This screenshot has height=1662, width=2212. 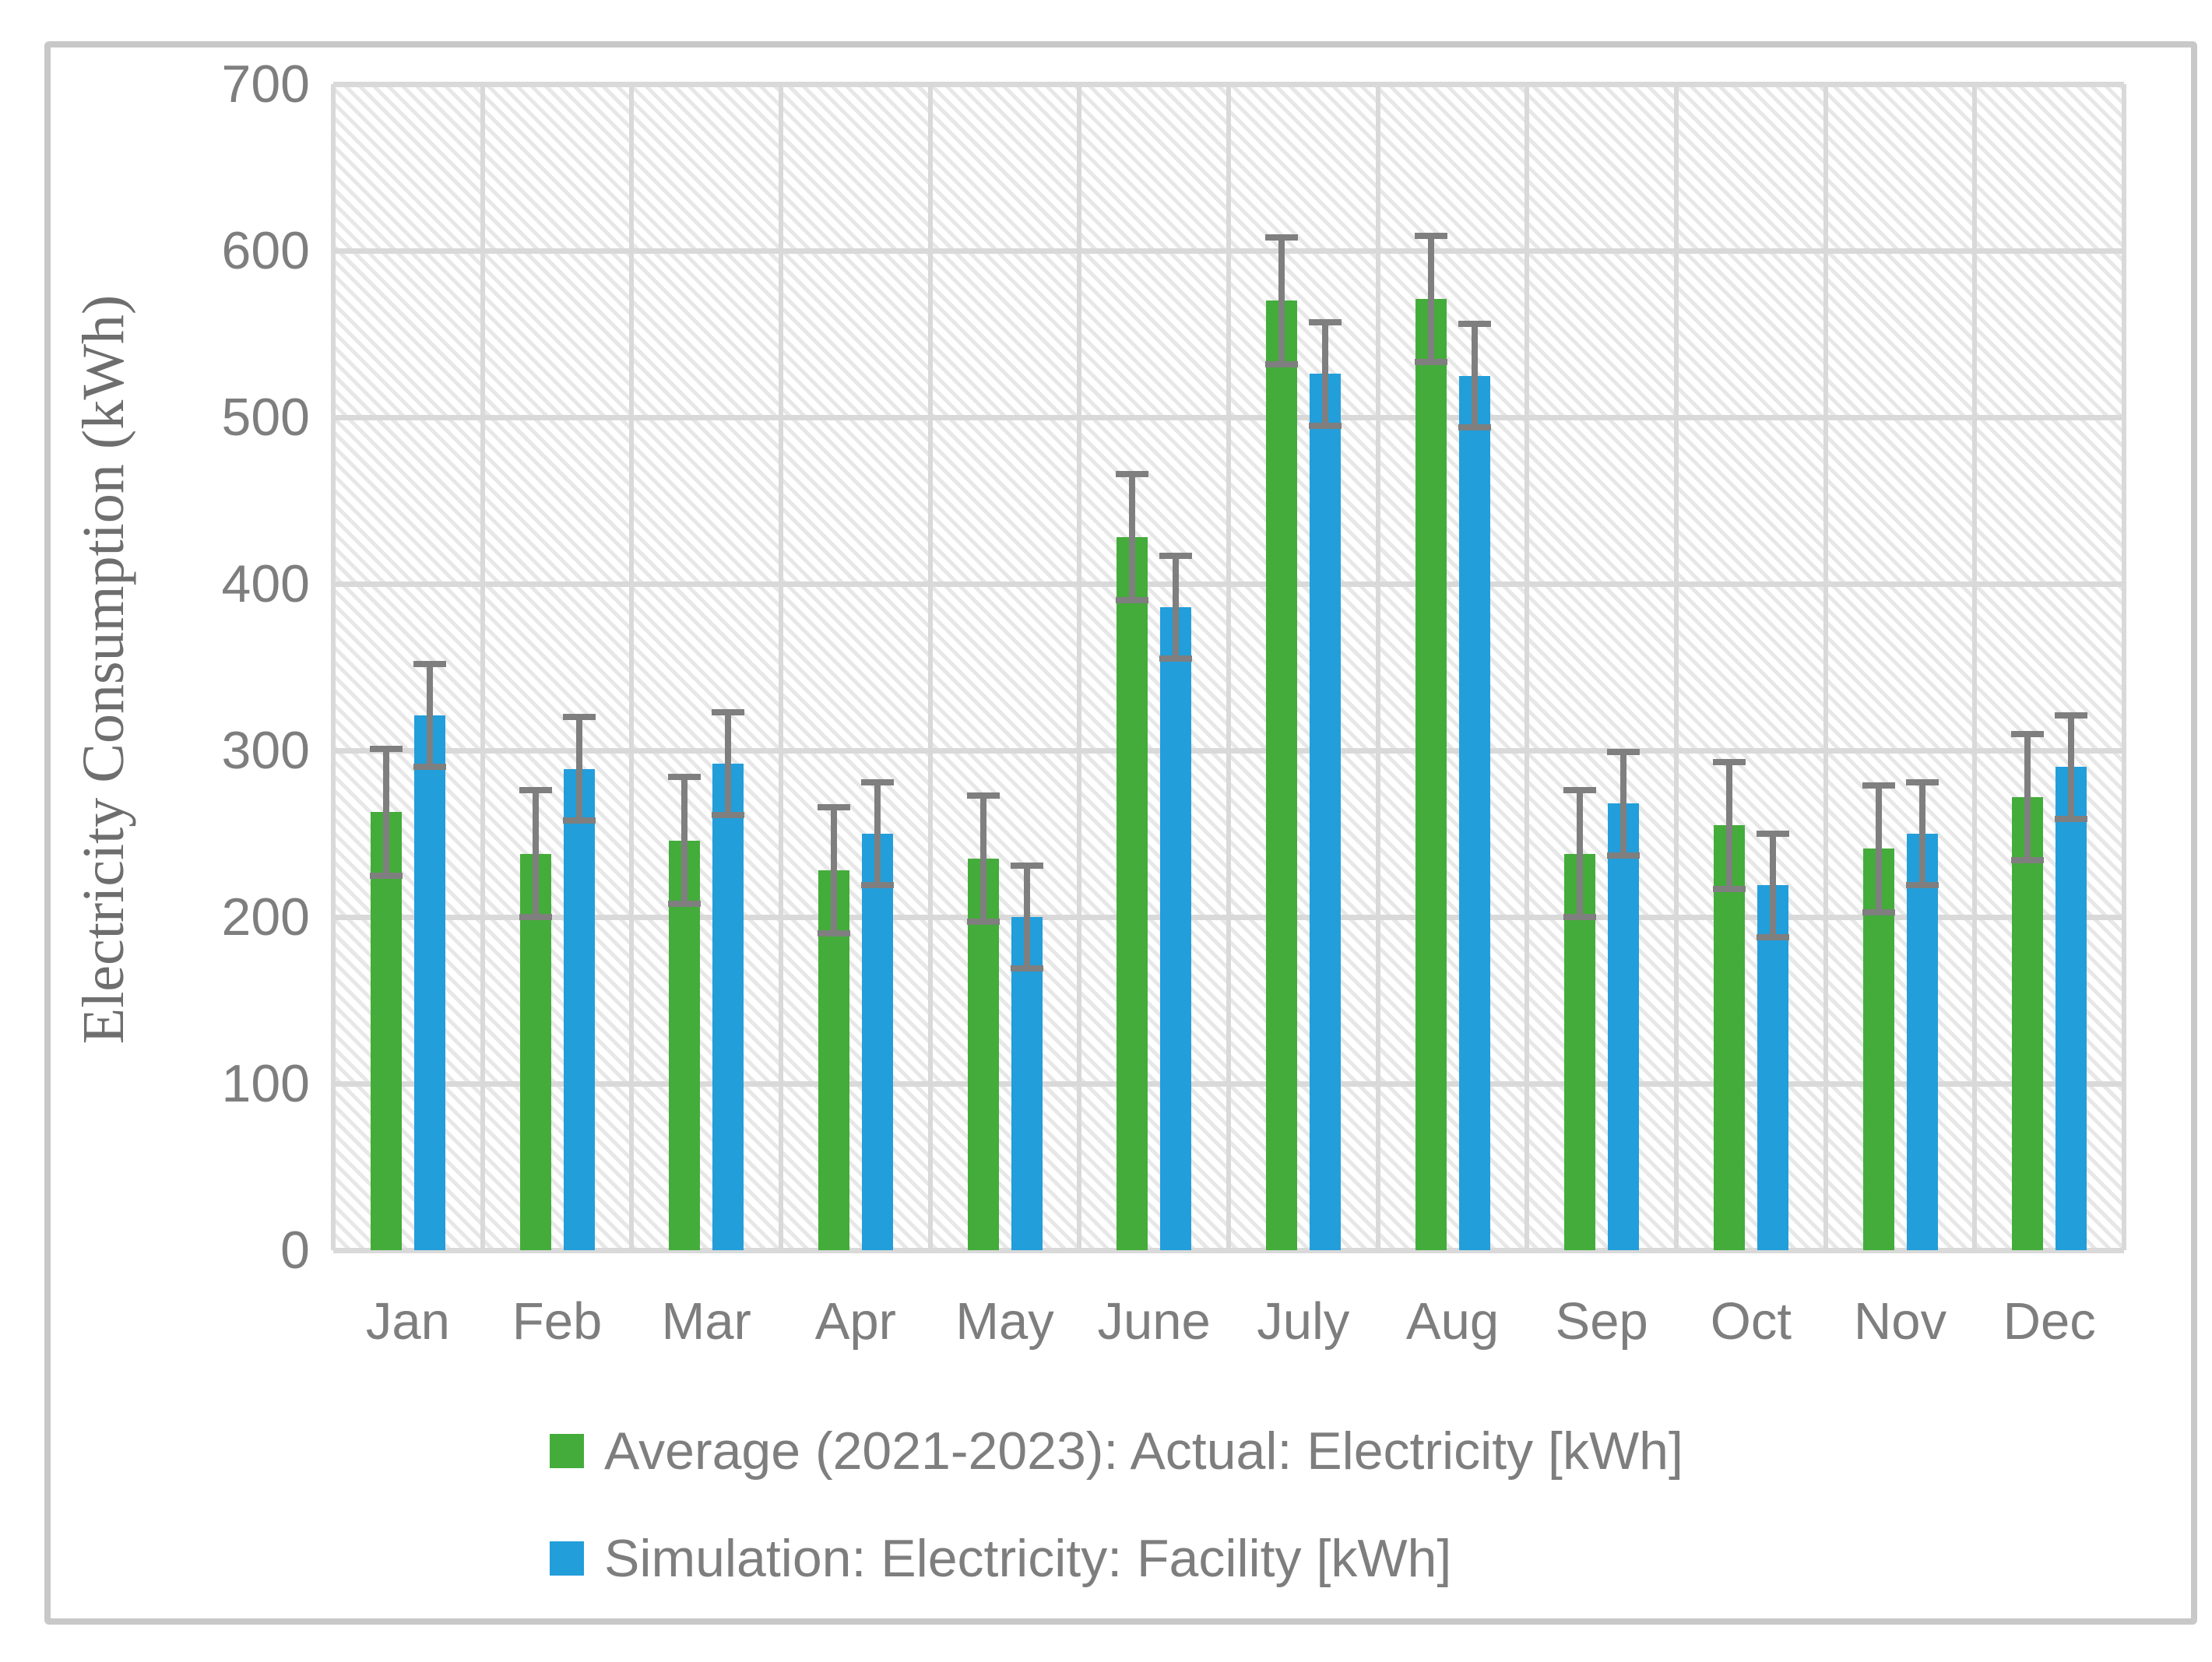 I want to click on x-tick-label-feb: Feb, so click(x=557, y=1321).